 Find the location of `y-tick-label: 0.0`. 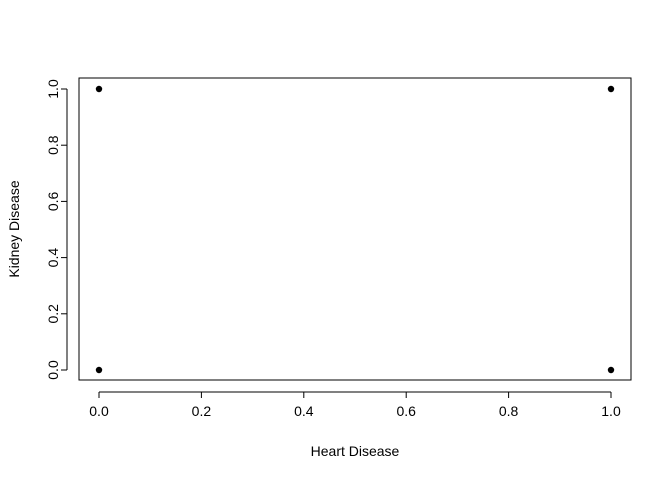

y-tick-label: 0.0 is located at coordinates (53, 370).